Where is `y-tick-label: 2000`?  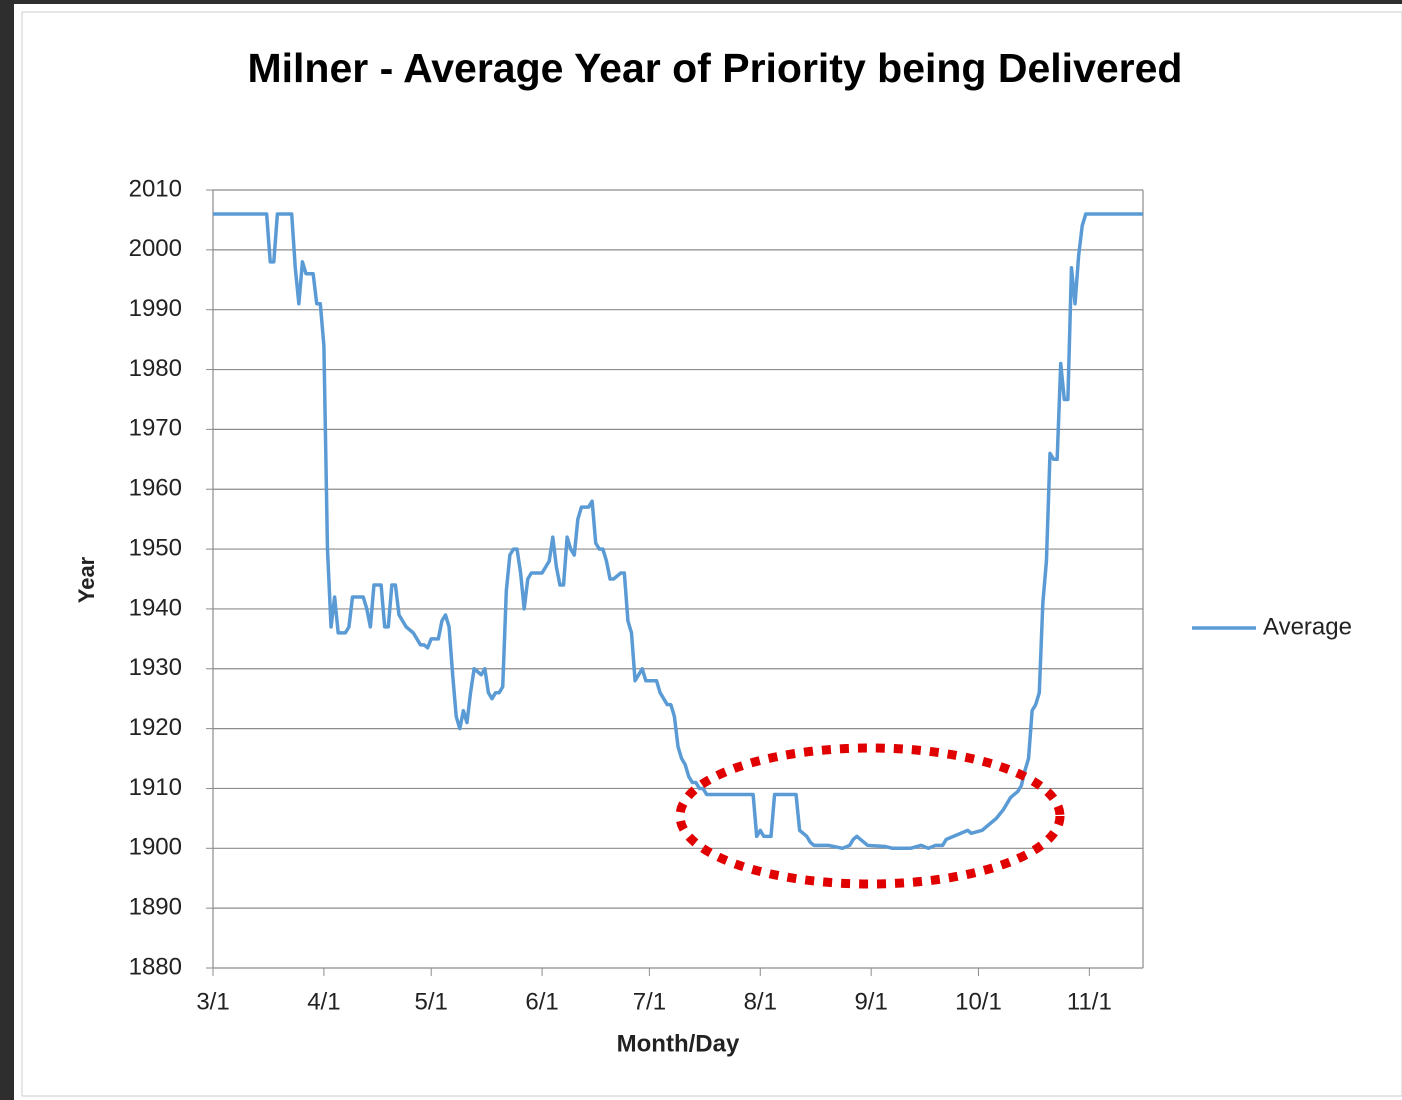 y-tick-label: 2000 is located at coordinates (155, 248).